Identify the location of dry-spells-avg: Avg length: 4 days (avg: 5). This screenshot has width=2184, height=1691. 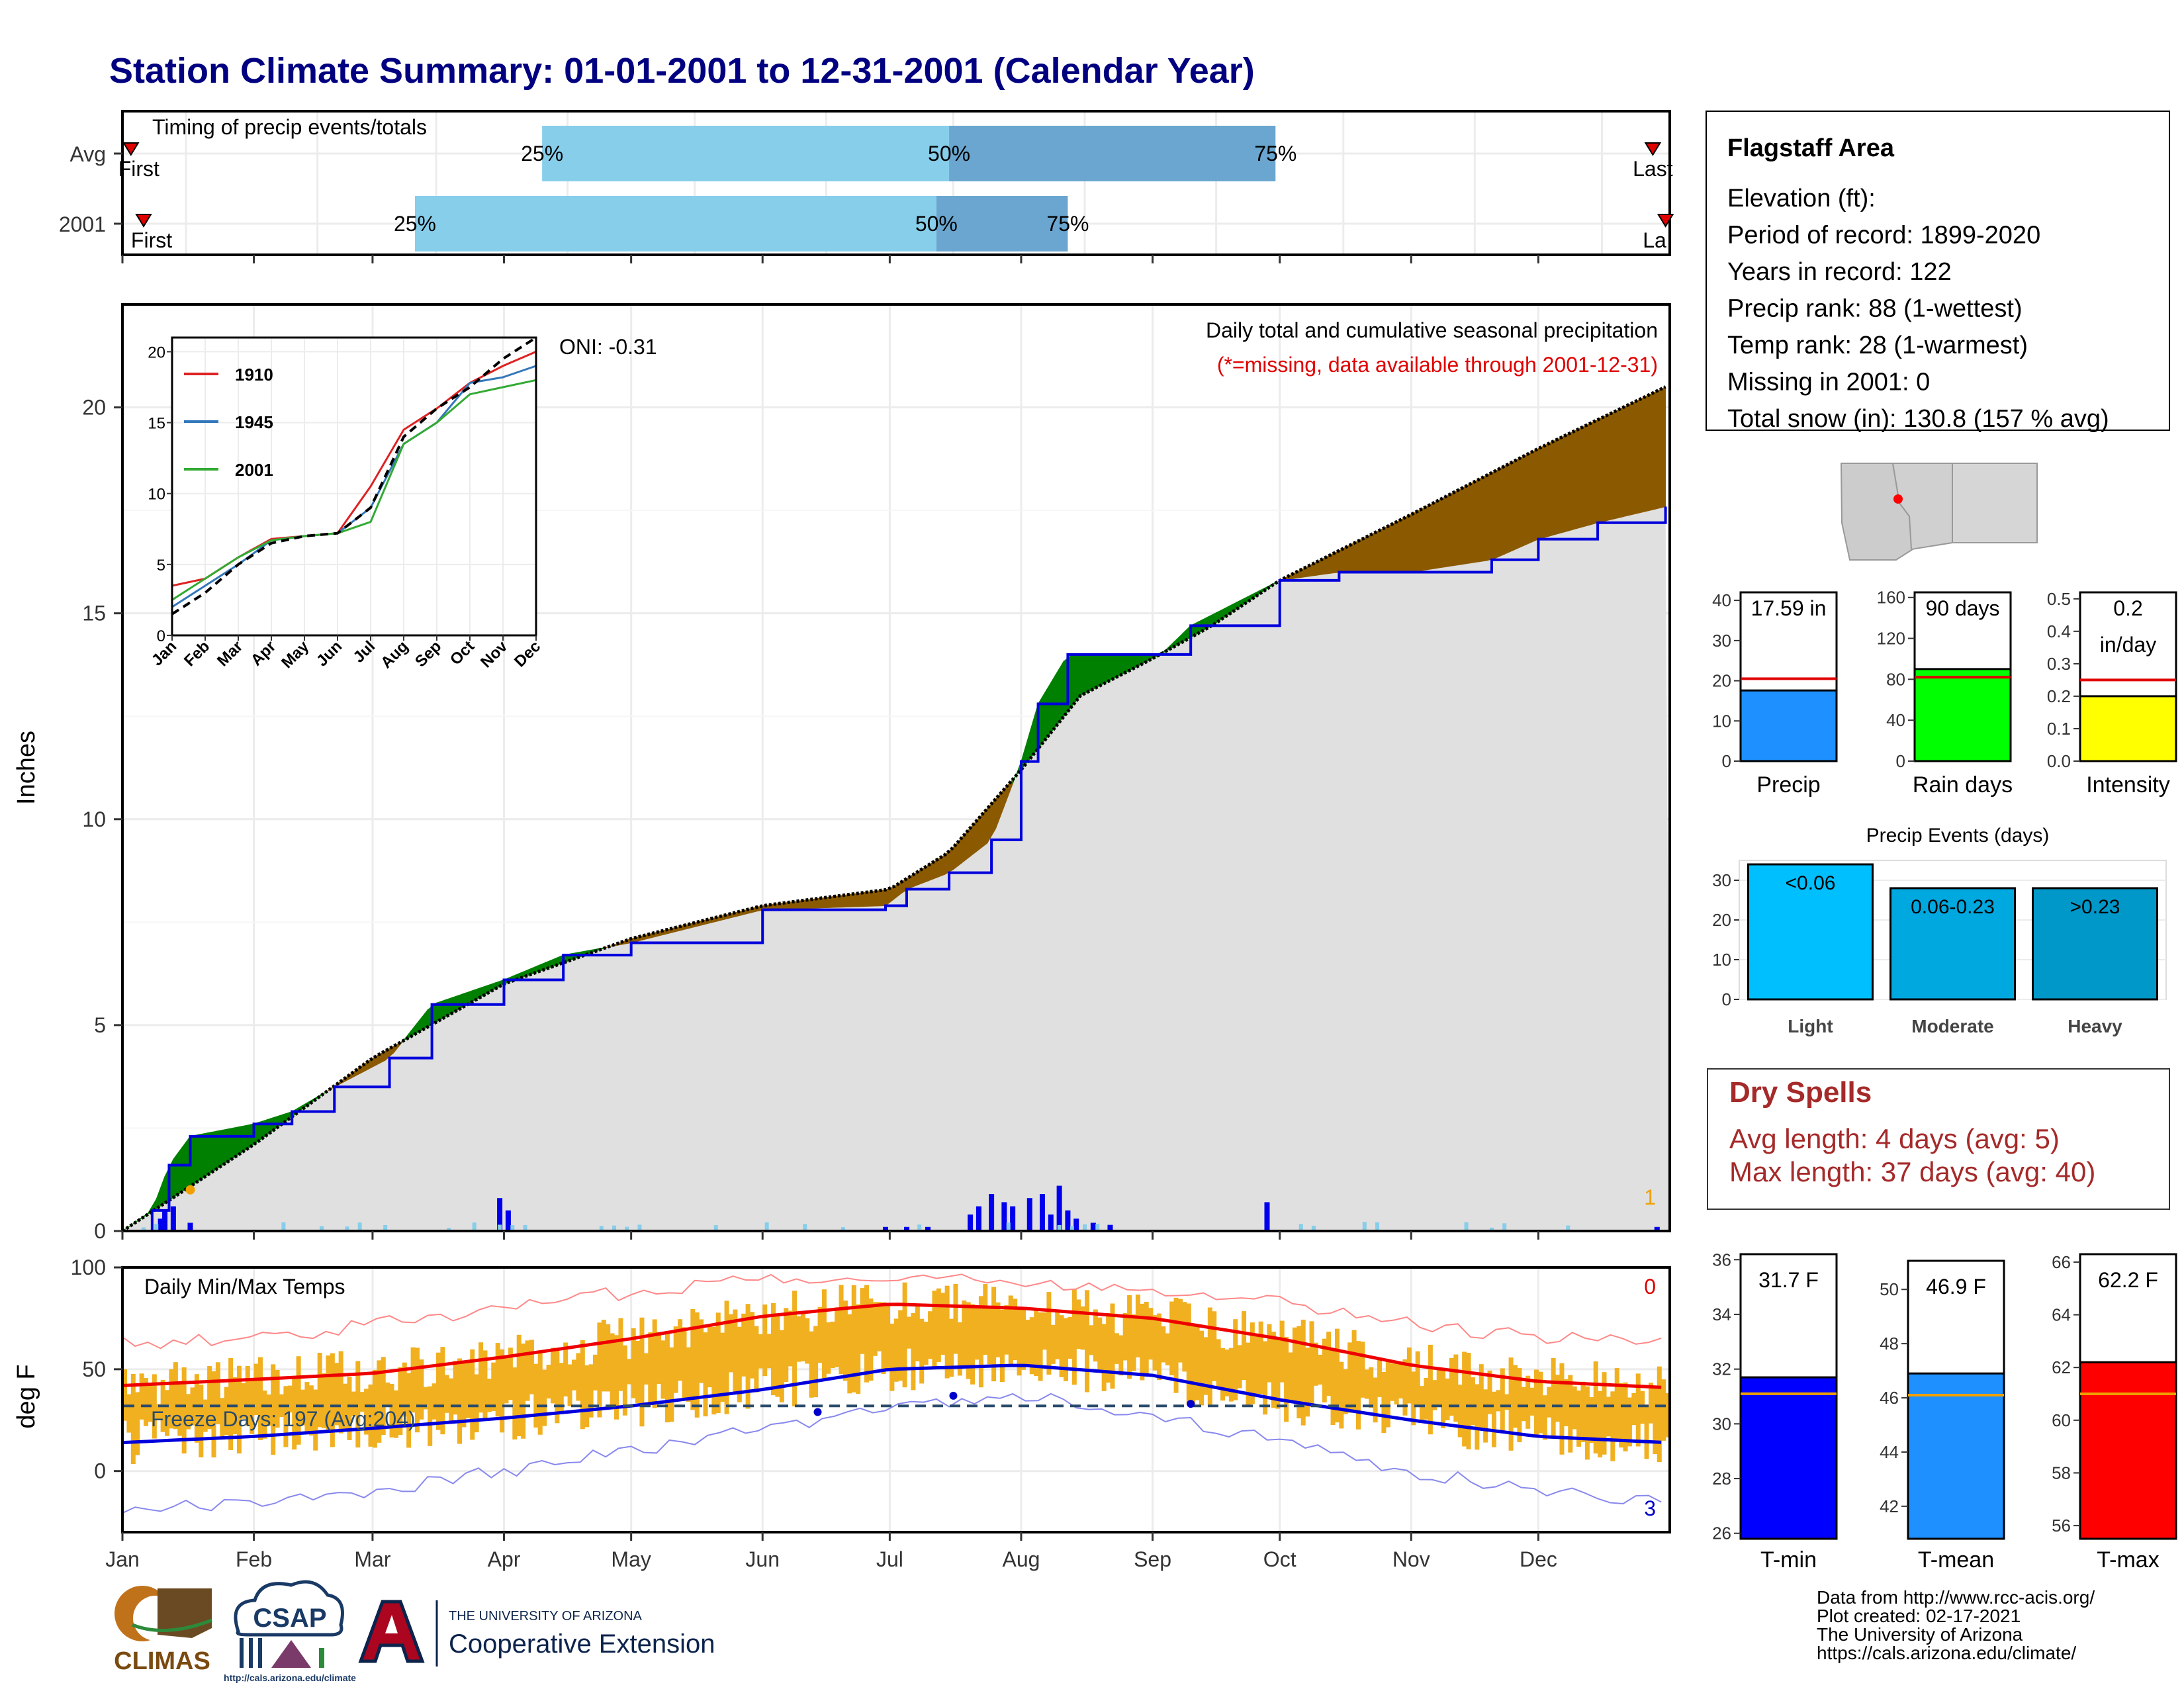
(1894, 1138).